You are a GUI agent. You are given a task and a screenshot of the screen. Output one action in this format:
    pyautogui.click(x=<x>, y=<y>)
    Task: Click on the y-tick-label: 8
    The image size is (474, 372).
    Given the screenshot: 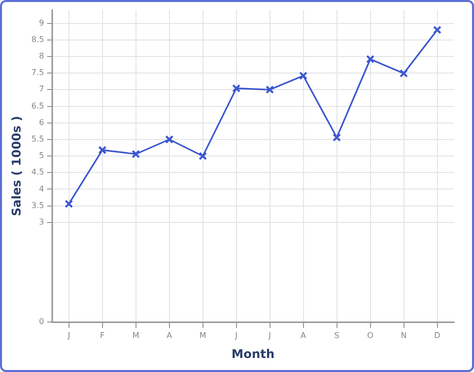 What is the action you would take?
    pyautogui.click(x=41, y=56)
    